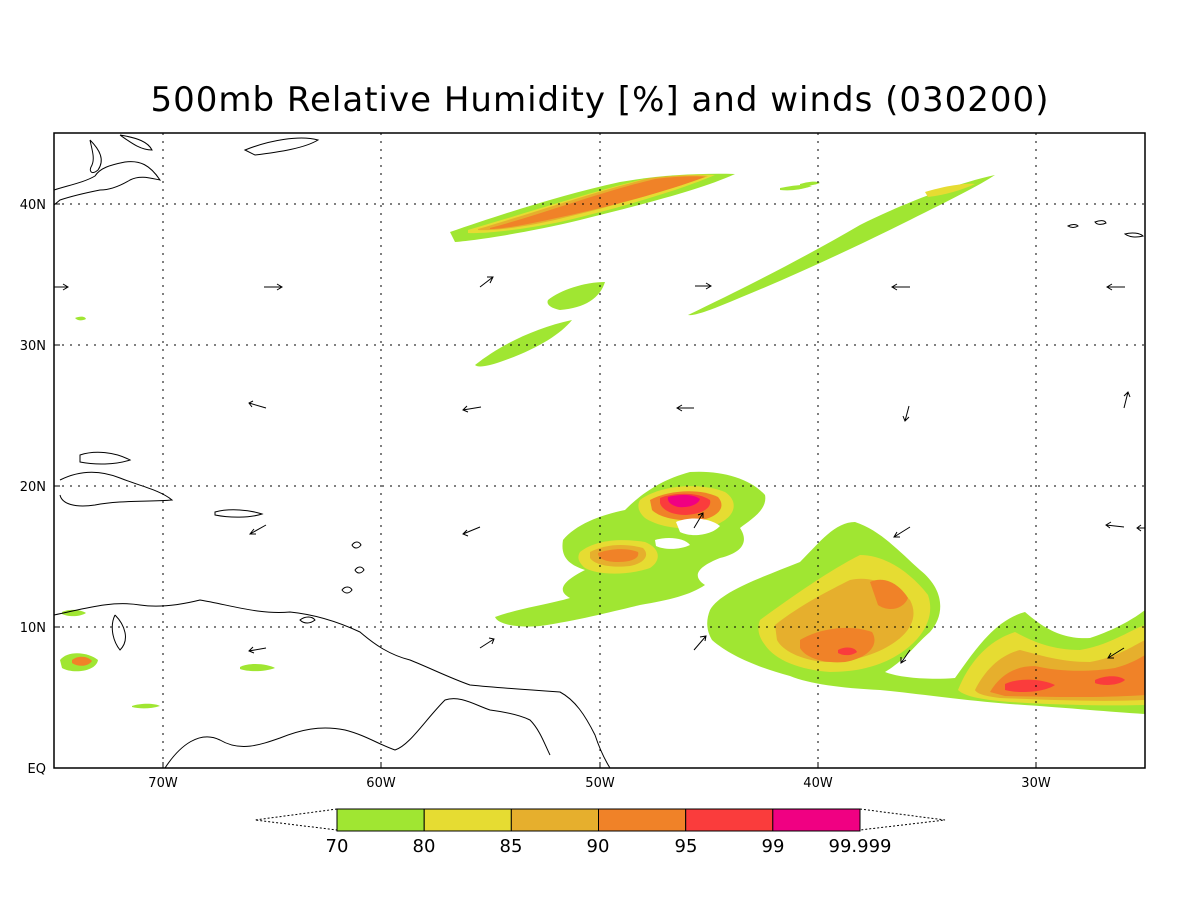 The height and width of the screenshot is (900, 1200). I want to click on lon-label: 70W, so click(163, 783).